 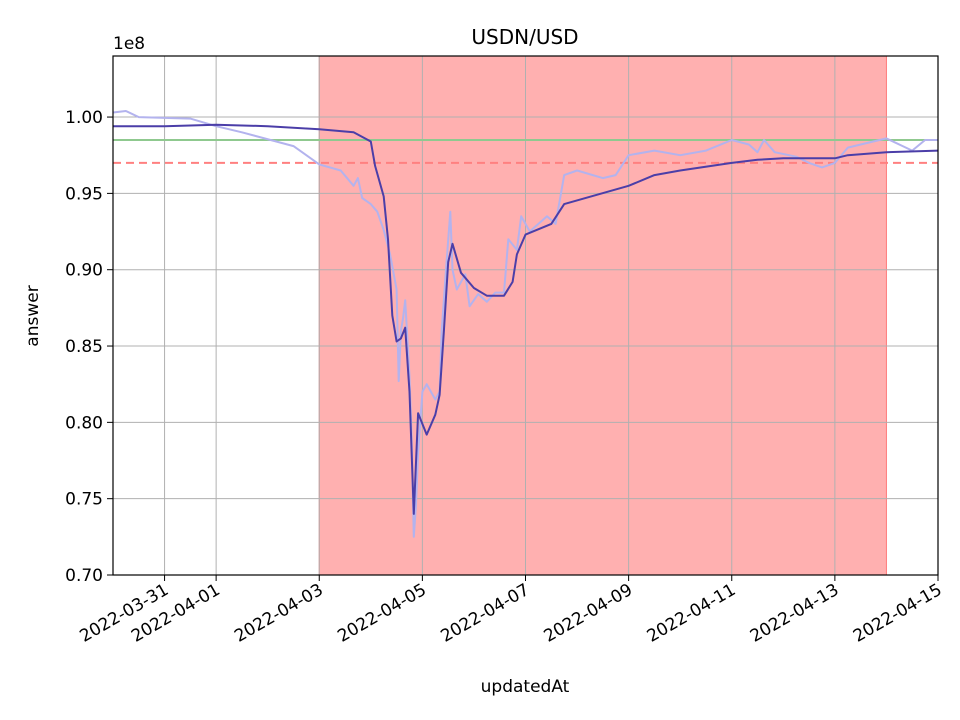 What do you see at coordinates (33, 315) in the screenshot?
I see `y-axis-label: answer` at bounding box center [33, 315].